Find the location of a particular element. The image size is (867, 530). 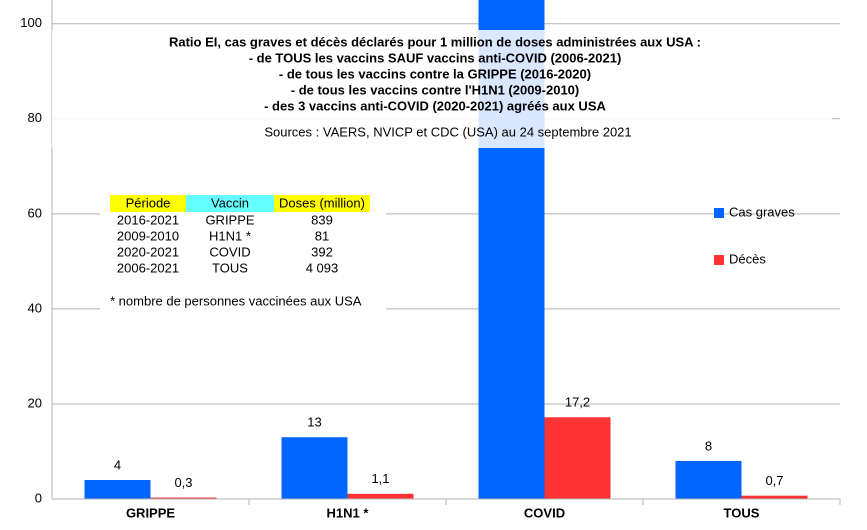

x-tick-label: H1N1 * is located at coordinates (348, 512).